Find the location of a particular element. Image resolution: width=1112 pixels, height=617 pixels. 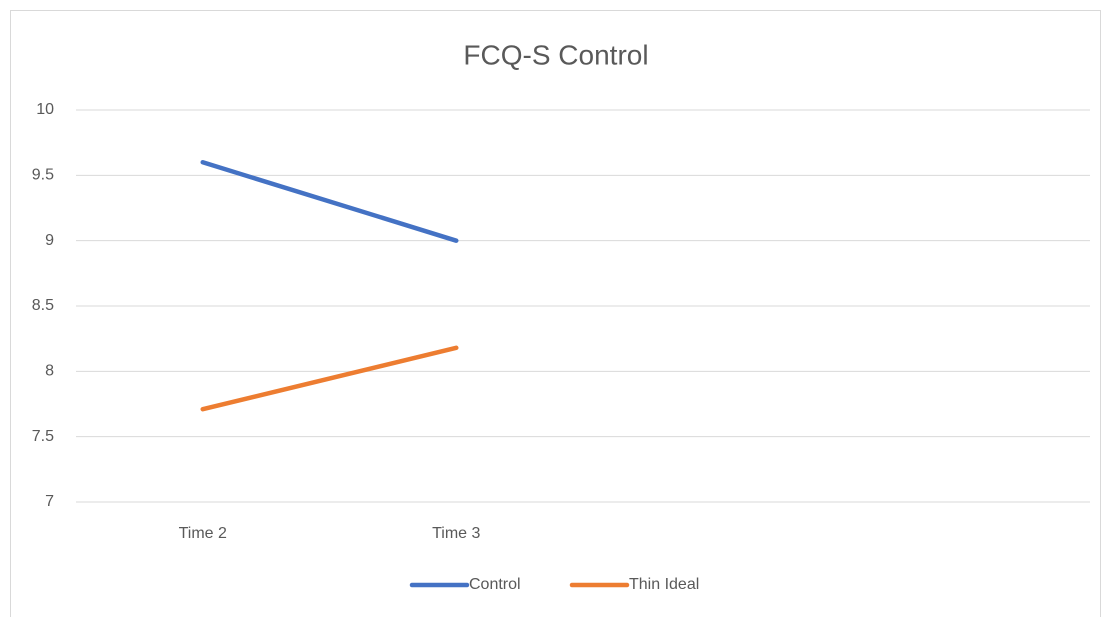

legend-label: Control is located at coordinates (495, 584).